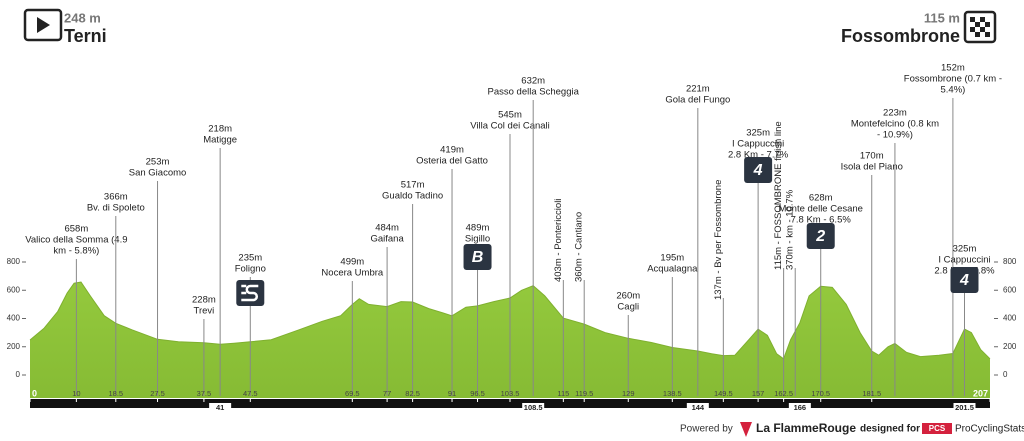  What do you see at coordinates (706, 429) in the screenshot?
I see `powered-by: Powered by` at bounding box center [706, 429].